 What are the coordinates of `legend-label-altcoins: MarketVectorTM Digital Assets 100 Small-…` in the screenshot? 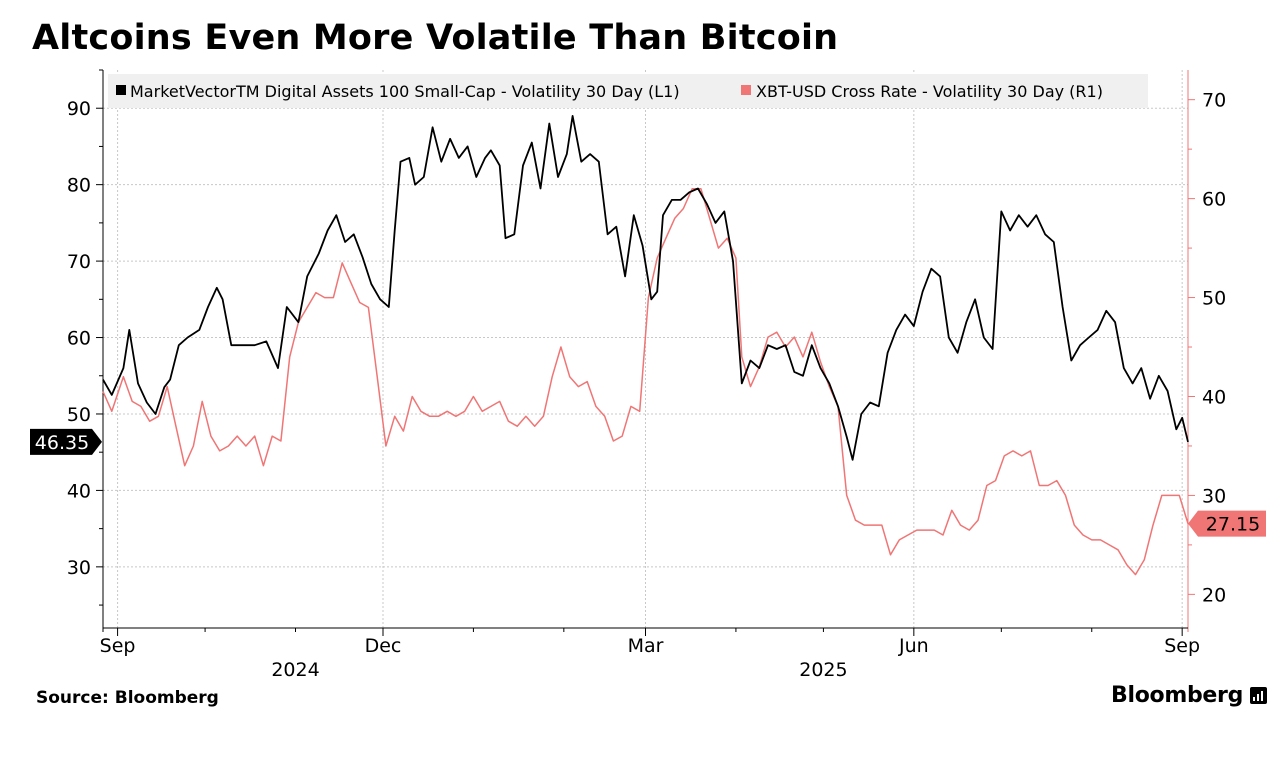 It's located at (405, 91).